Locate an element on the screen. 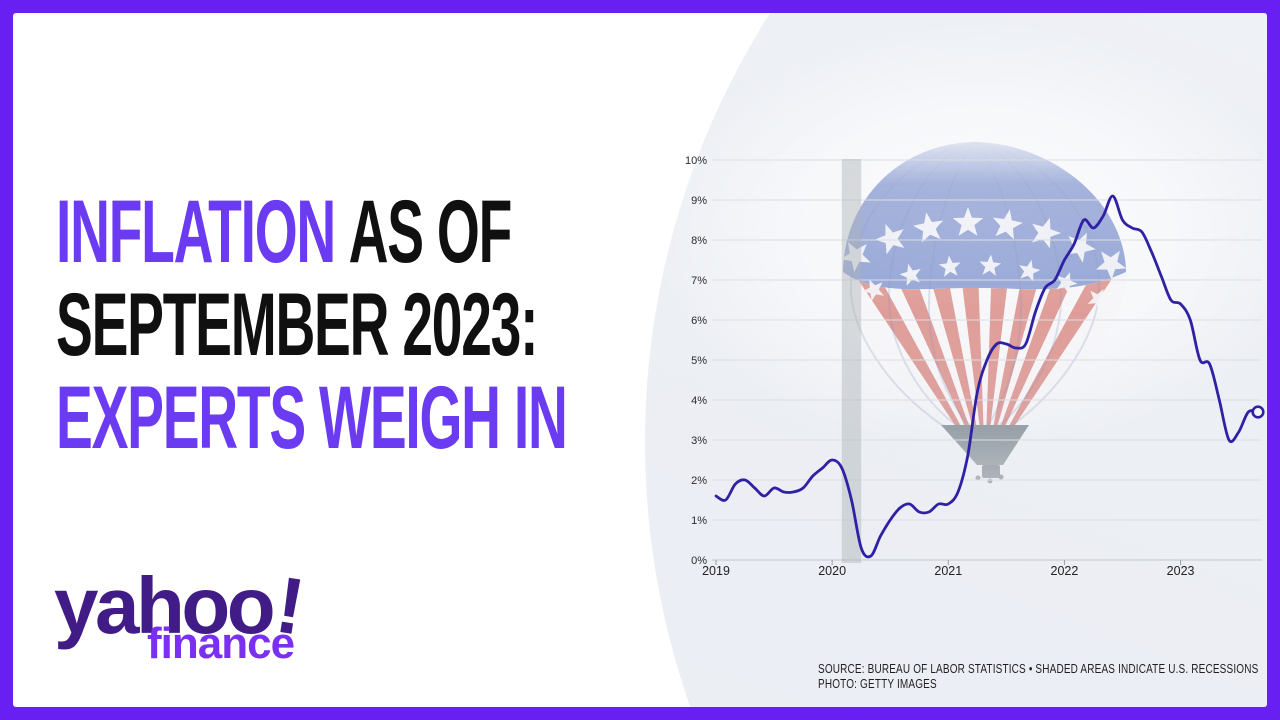  headline-rest-words: AS OF is located at coordinates (430, 231).